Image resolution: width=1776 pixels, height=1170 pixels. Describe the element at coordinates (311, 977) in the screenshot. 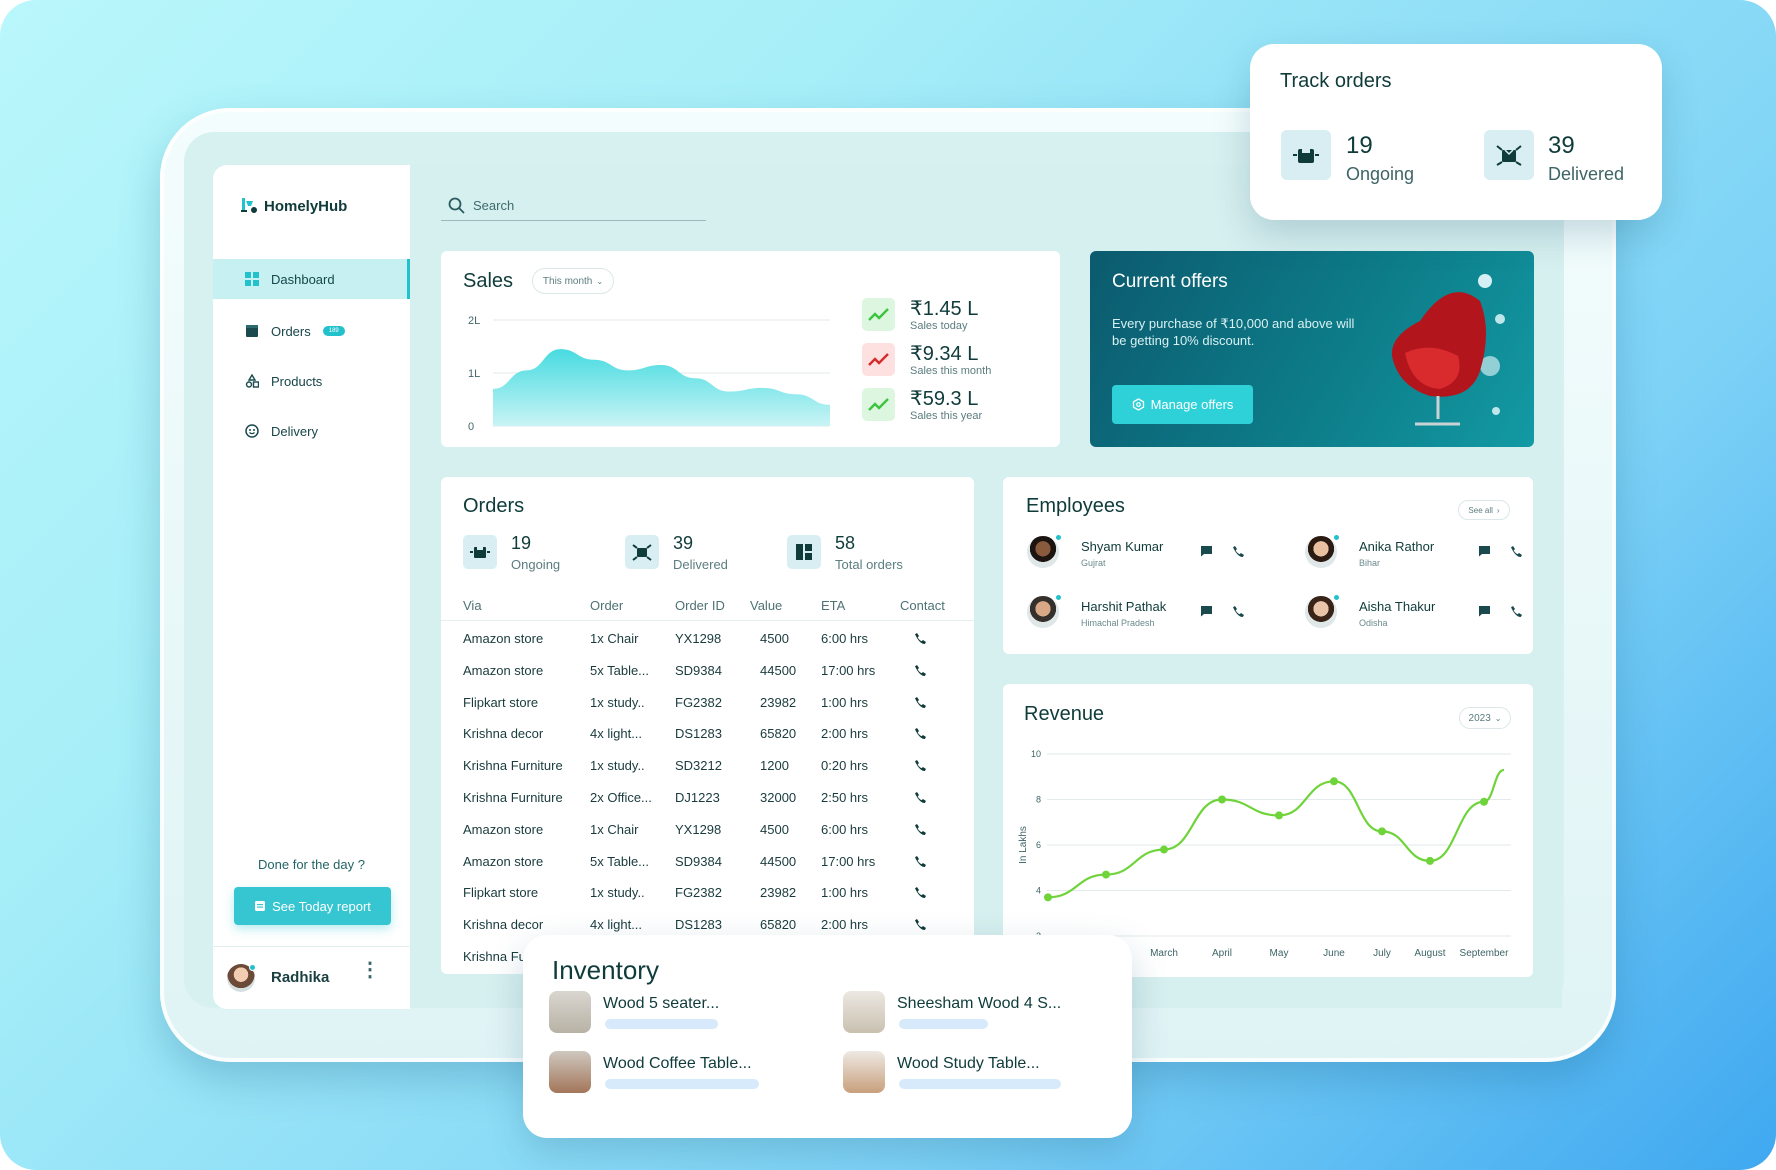

I see `user-profile: Radhika ⋮` at that location.